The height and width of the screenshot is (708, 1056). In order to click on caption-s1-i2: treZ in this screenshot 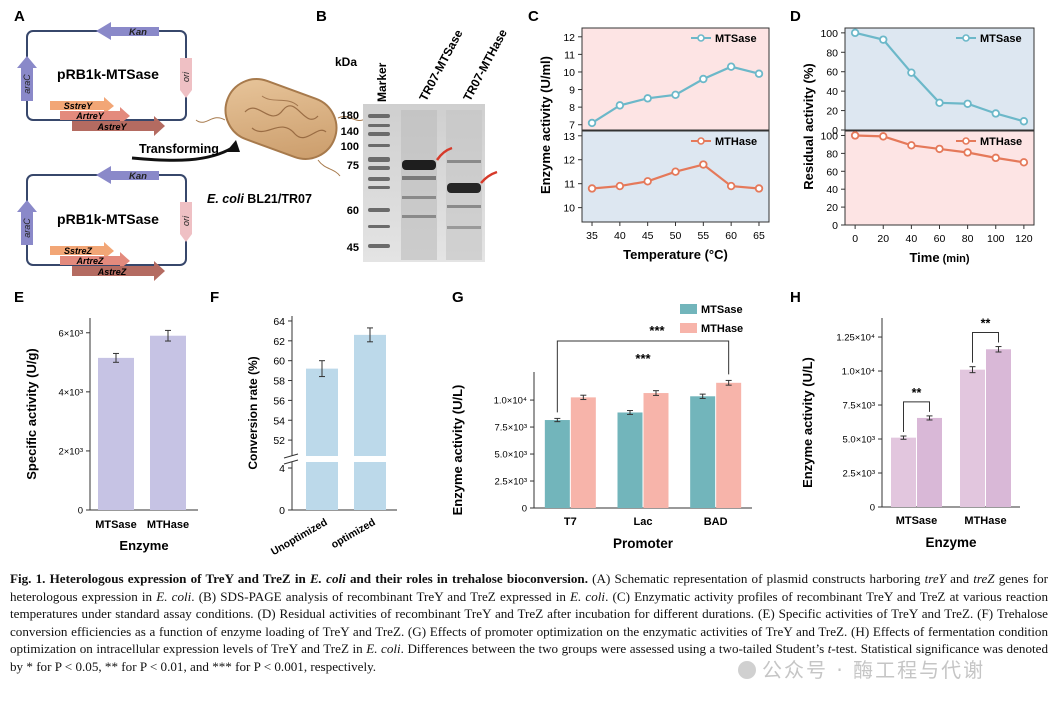, I will do `click(984, 578)`.